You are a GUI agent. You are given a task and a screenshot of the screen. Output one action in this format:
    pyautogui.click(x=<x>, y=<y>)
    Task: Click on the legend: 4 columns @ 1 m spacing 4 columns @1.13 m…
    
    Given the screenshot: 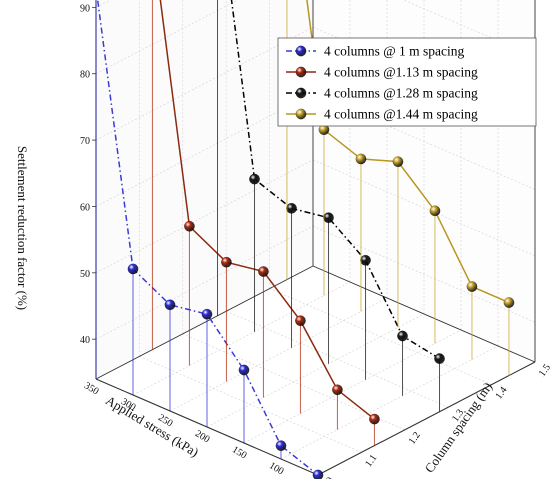 What is the action you would take?
    pyautogui.click(x=407, y=82)
    